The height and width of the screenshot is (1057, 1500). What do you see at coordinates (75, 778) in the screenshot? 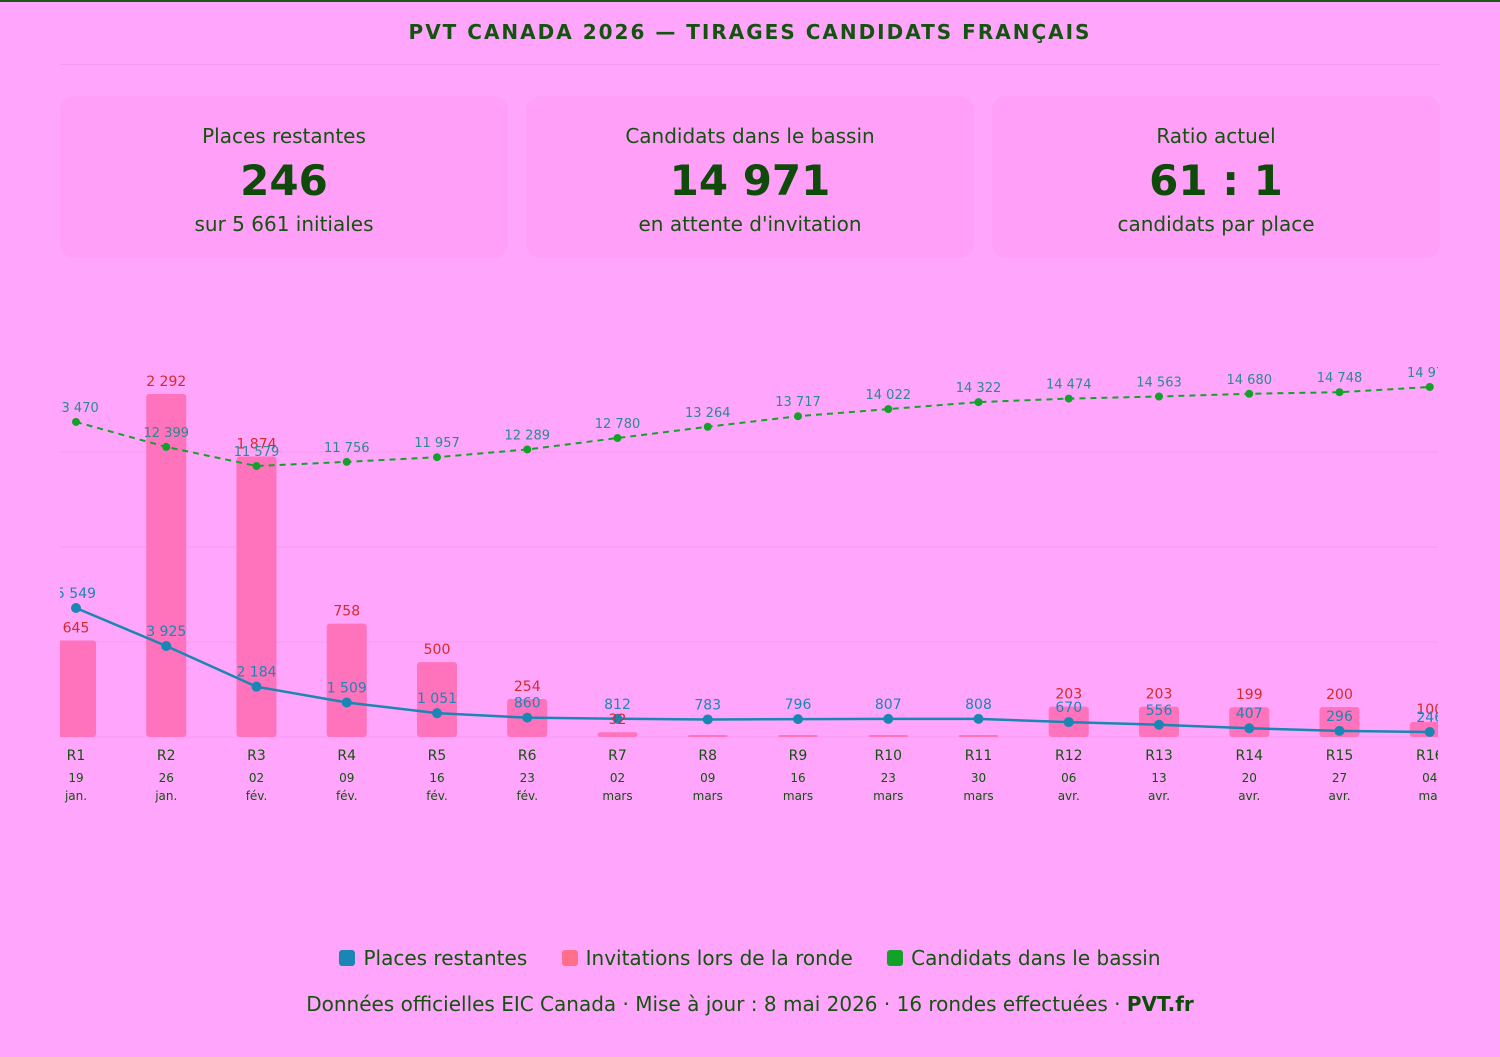
I see `x-tick-day: 19` at bounding box center [75, 778].